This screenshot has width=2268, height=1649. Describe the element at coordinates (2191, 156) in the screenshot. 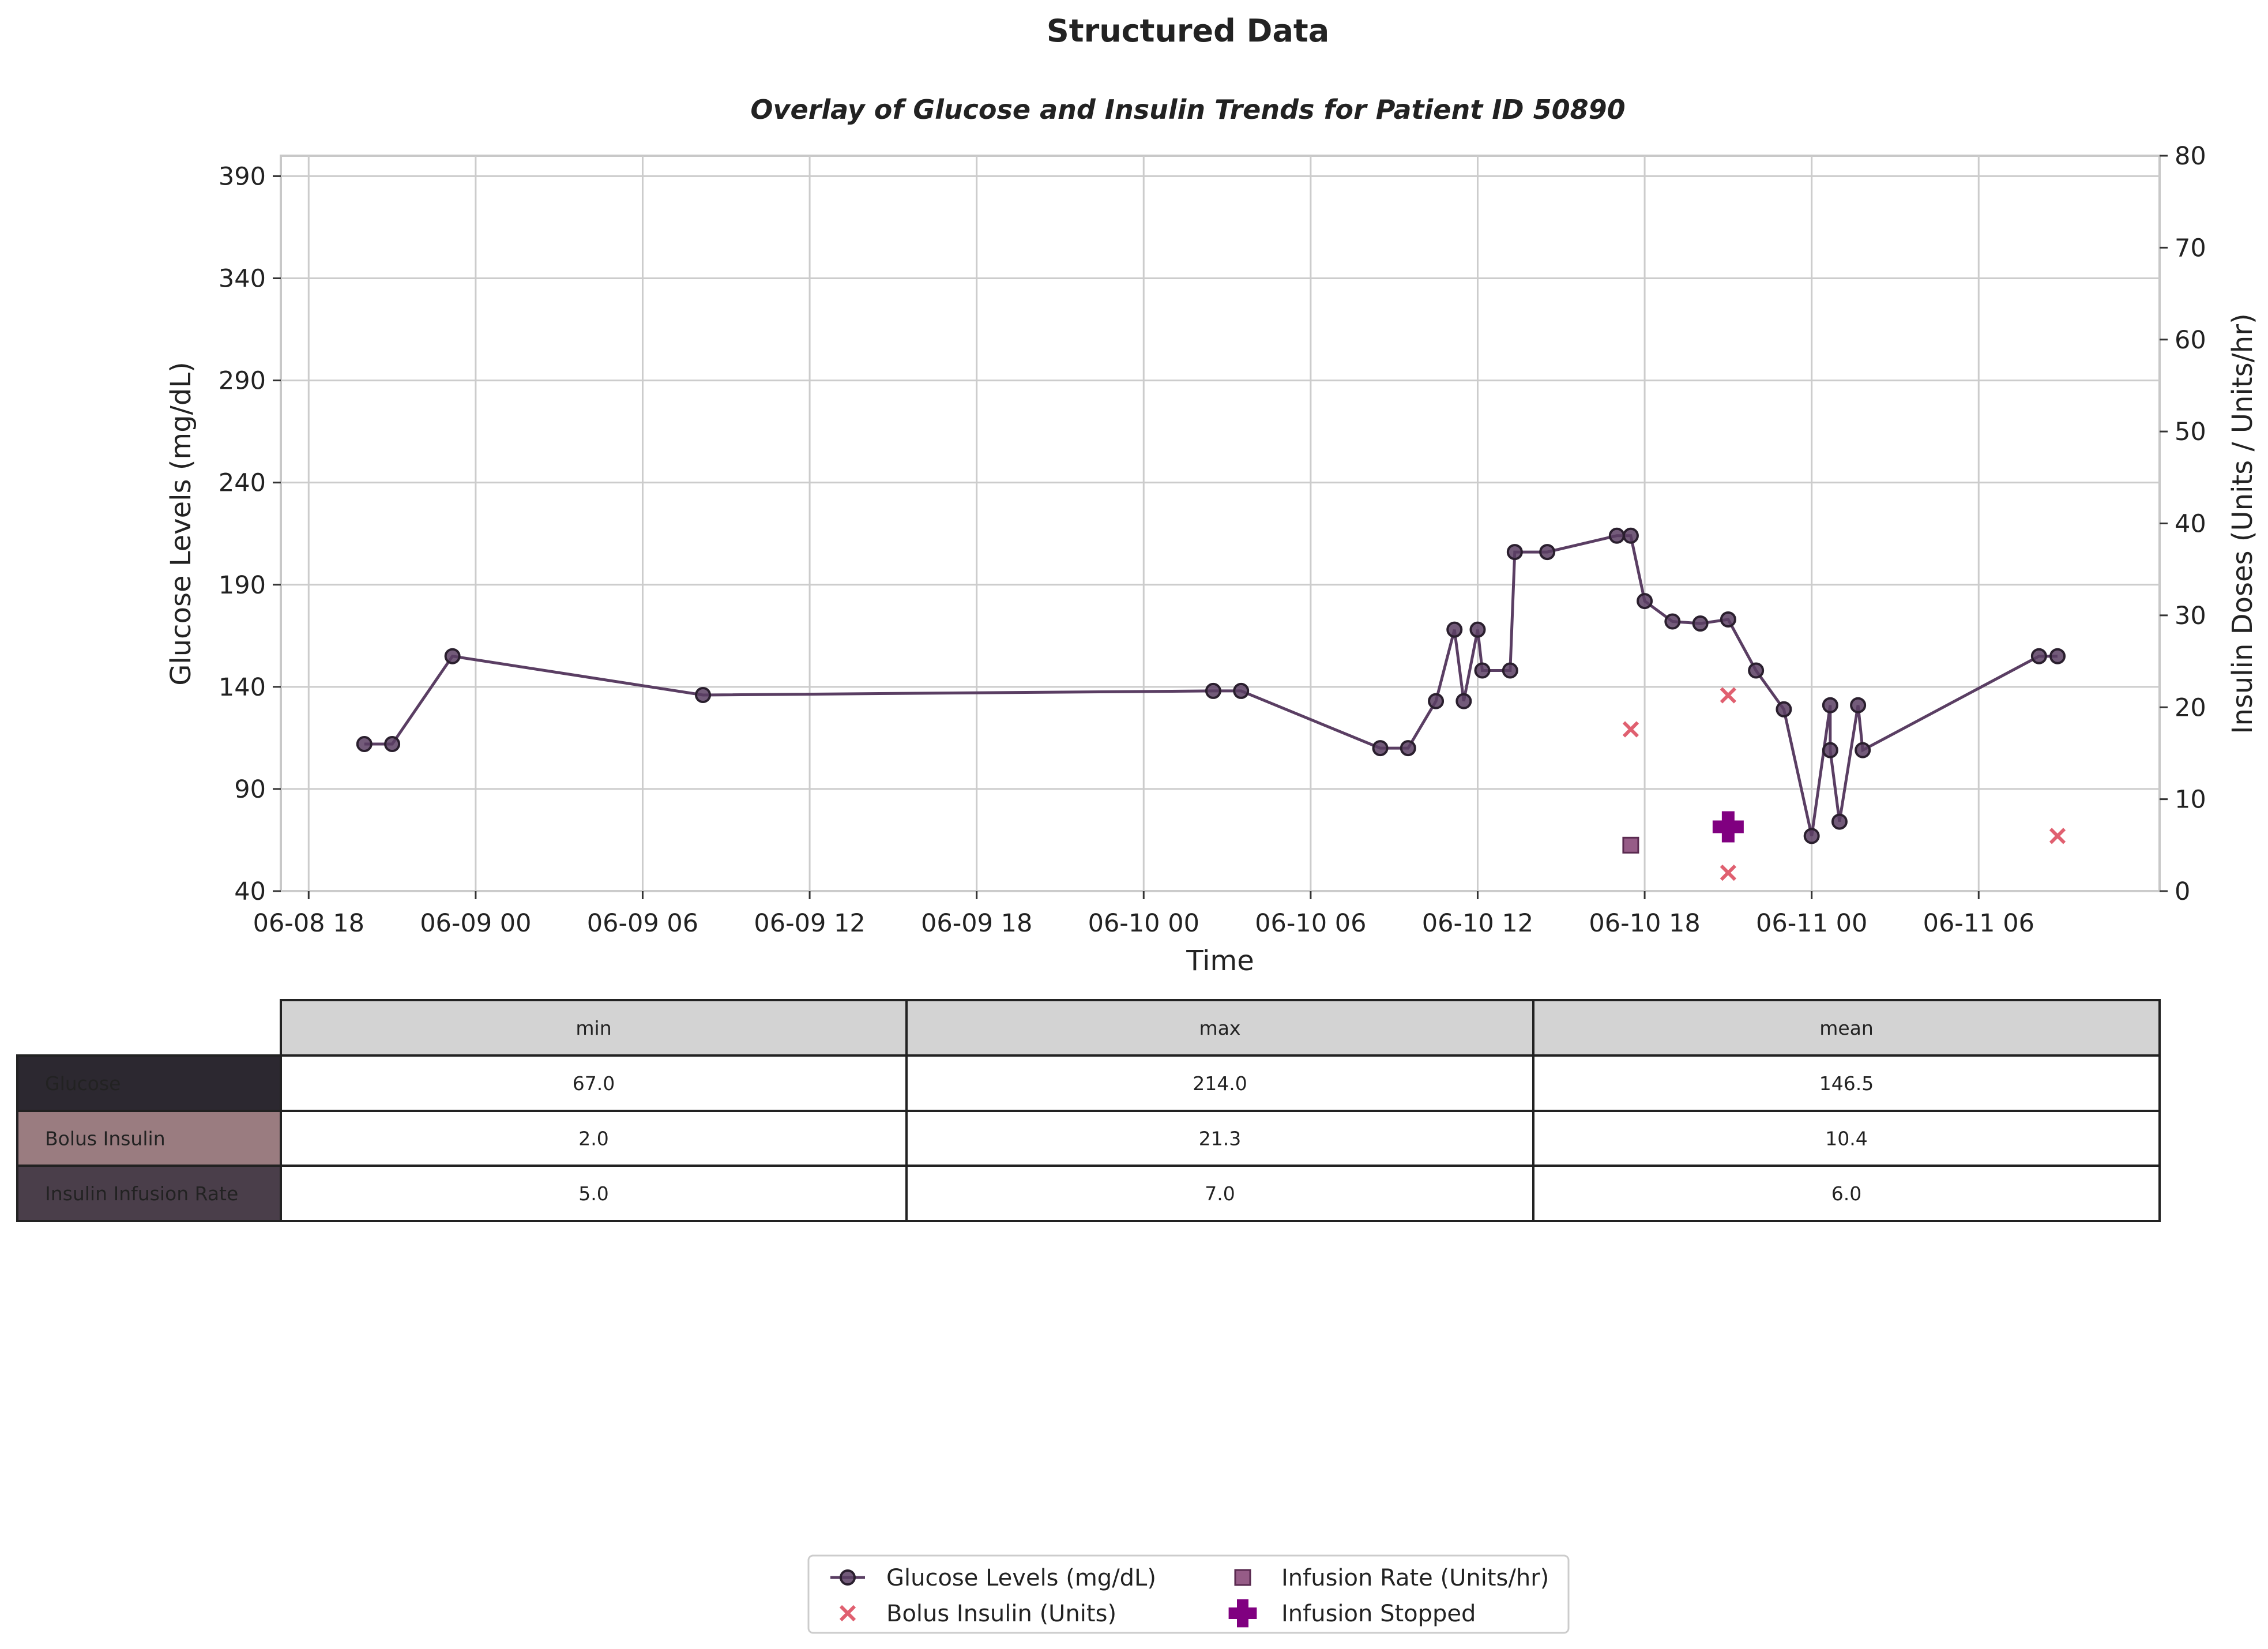

I see `y-right-tick-label: 80` at that location.